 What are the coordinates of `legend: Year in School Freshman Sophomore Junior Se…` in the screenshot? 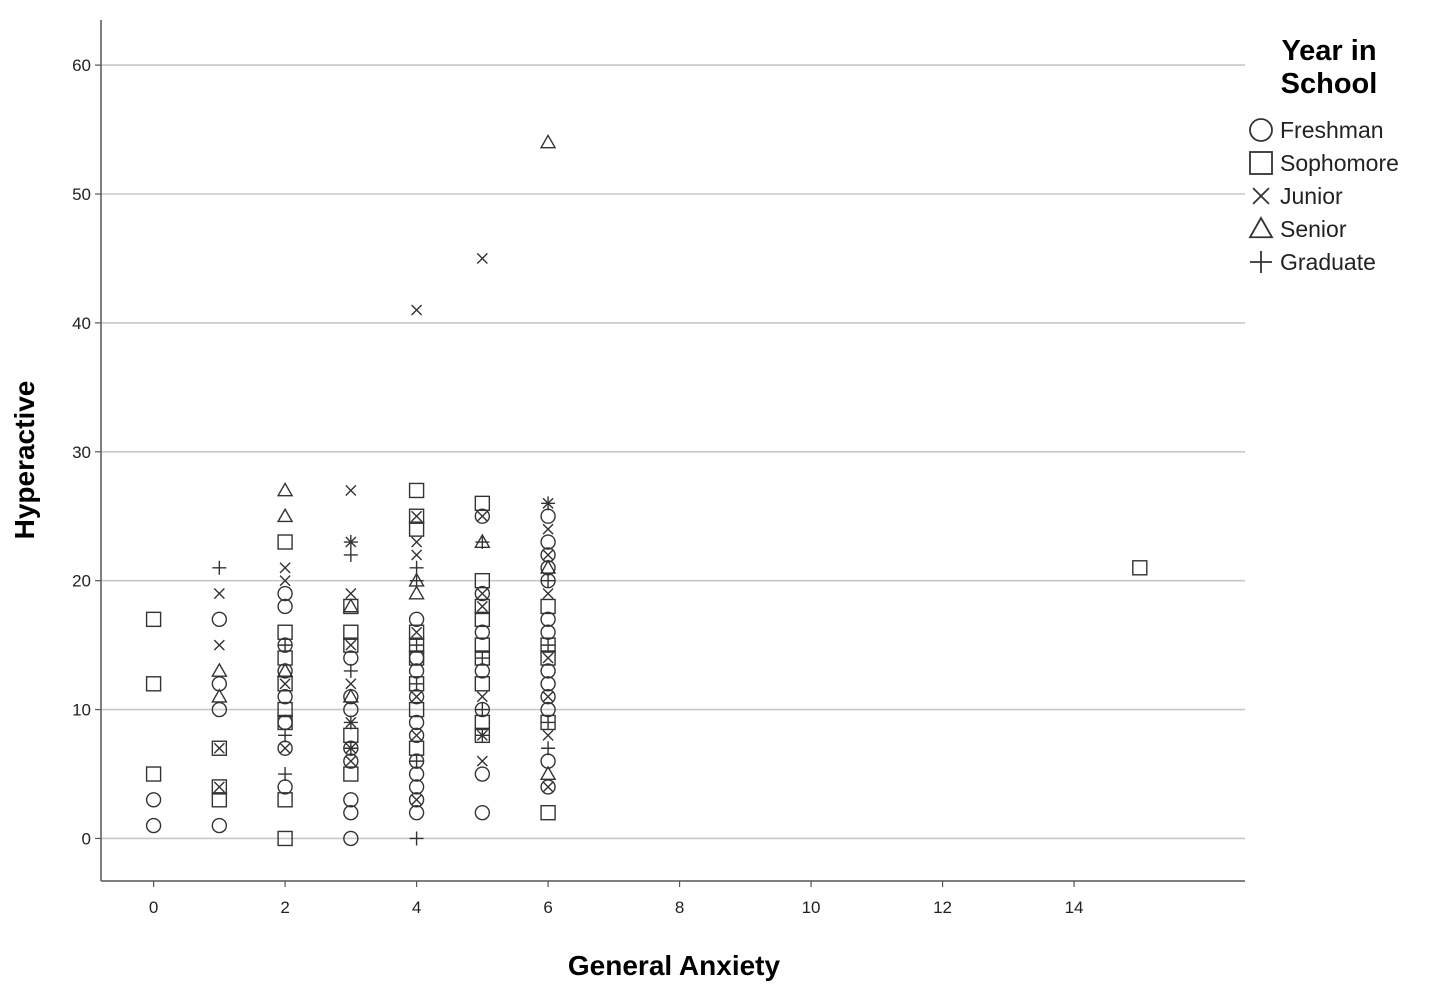 It's located at (1323, 155).